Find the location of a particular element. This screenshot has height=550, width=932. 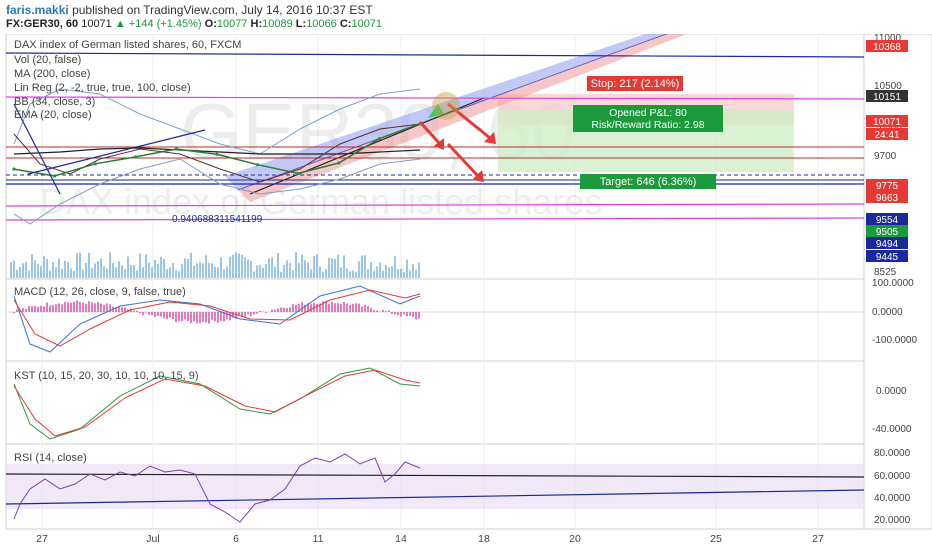

kst-line is located at coordinates (217, 403).